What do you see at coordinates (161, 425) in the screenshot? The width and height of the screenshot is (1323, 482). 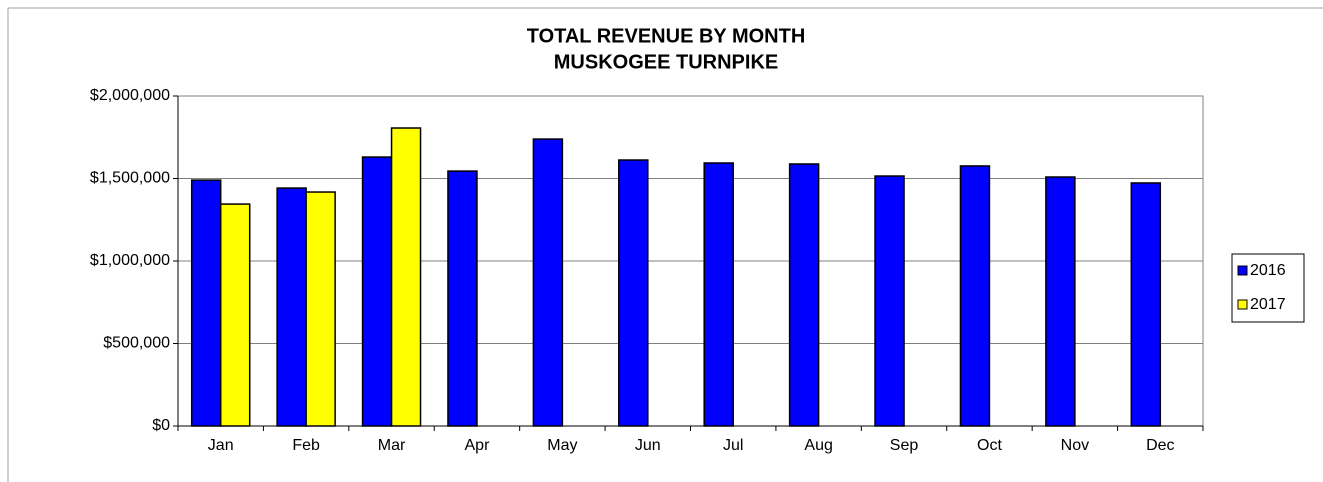 I see `y-tick-label: $0` at bounding box center [161, 425].